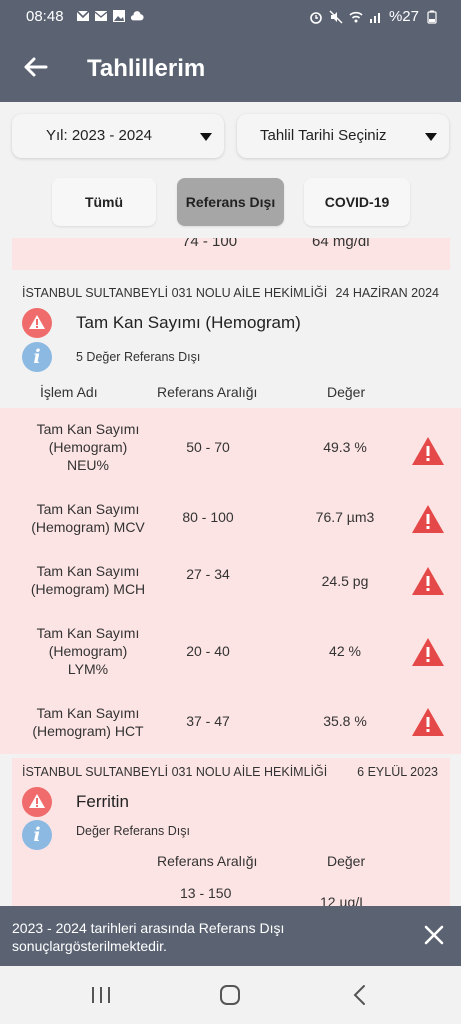  I want to click on tab-covid-label: COVID-19, so click(357, 202).